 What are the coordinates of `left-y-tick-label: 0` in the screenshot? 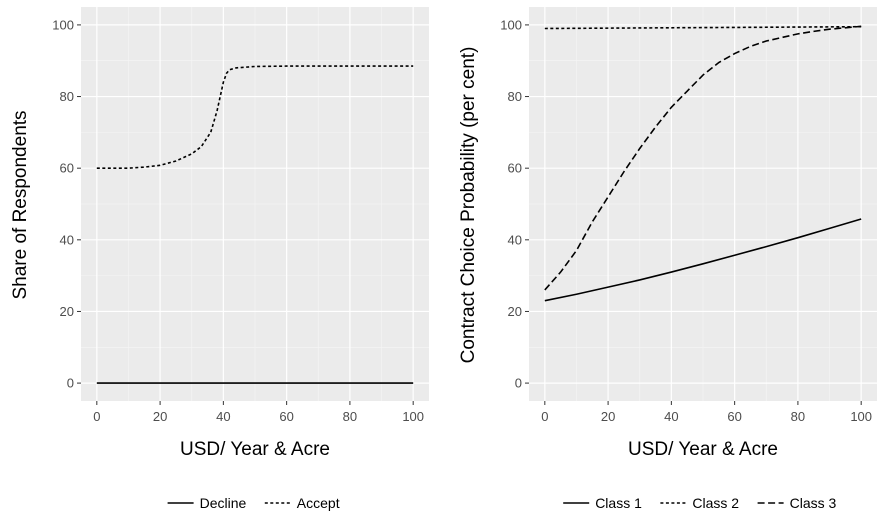 It's located at (70, 383).